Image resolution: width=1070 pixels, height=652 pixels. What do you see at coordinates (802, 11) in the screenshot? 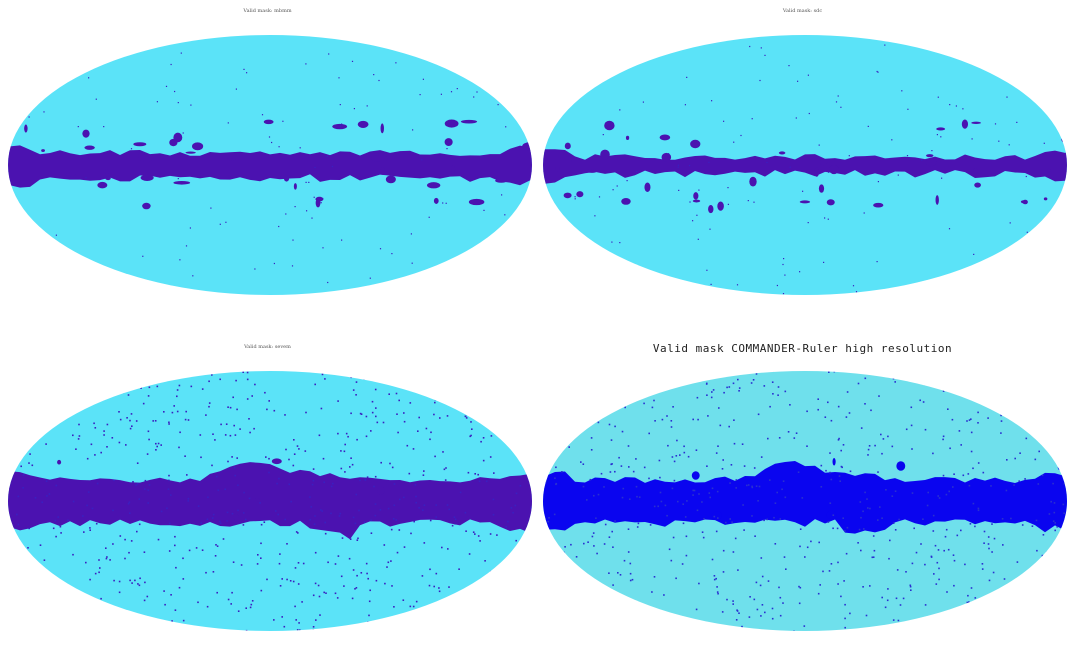
I see `panel-title: Valid mask: sdc` at bounding box center [802, 11].